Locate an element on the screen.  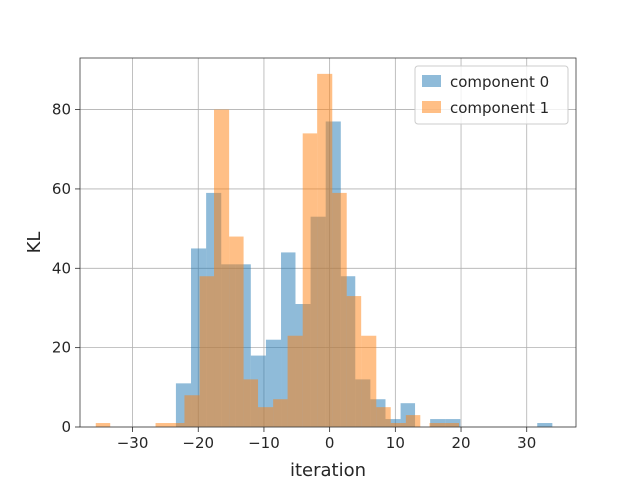
x-tick-label: −10 is located at coordinates (264, 443).